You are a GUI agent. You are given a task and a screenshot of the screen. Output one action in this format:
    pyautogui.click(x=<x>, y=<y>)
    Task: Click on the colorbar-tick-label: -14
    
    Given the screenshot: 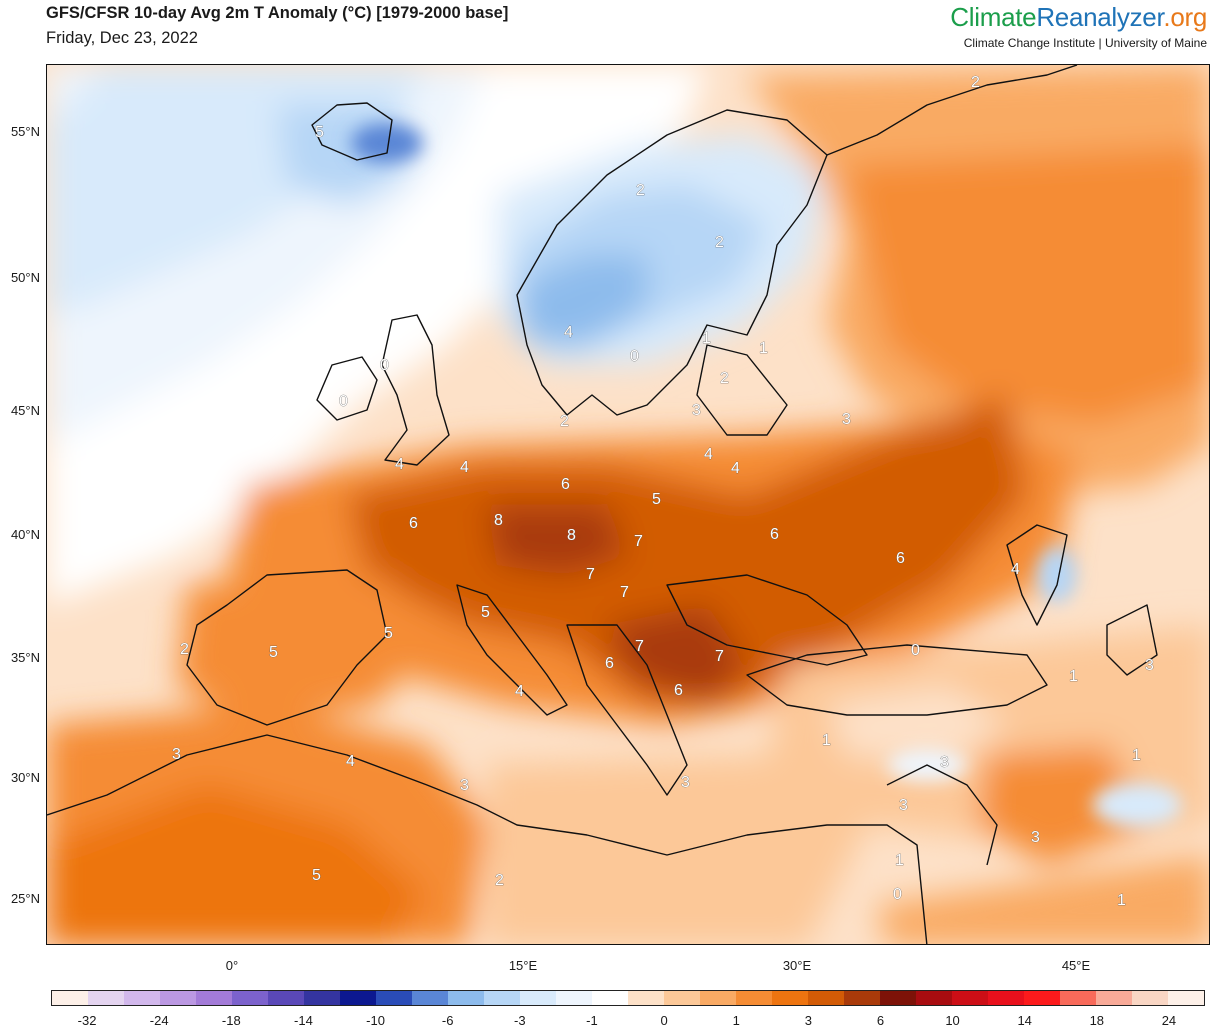 What is the action you would take?
    pyautogui.click(x=303, y=1020)
    